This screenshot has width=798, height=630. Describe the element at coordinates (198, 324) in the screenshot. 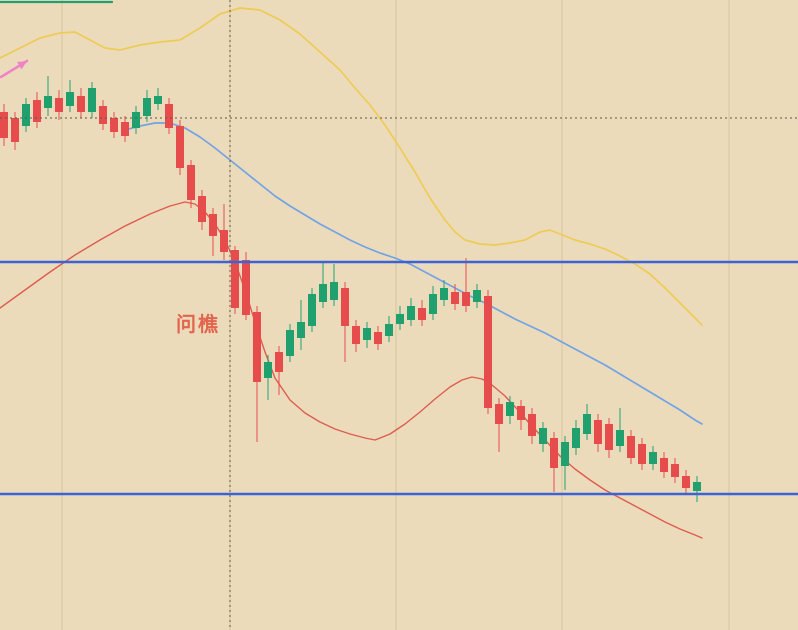

I see `annotation-label: 问樵` at that location.